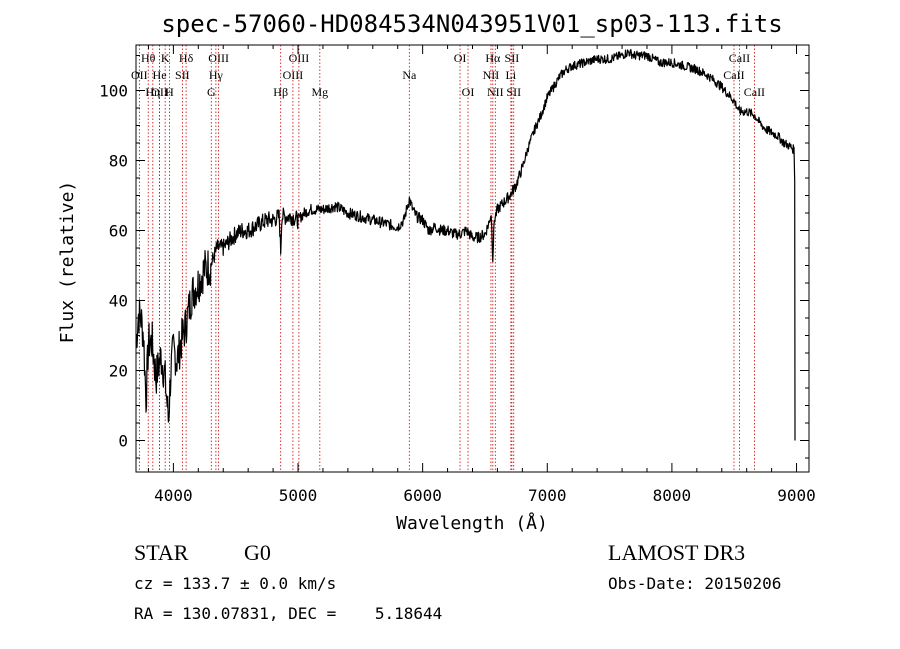 The height and width of the screenshot is (649, 900). Describe the element at coordinates (422, 495) in the screenshot. I see `x-tick-label-6000: 6000` at that location.